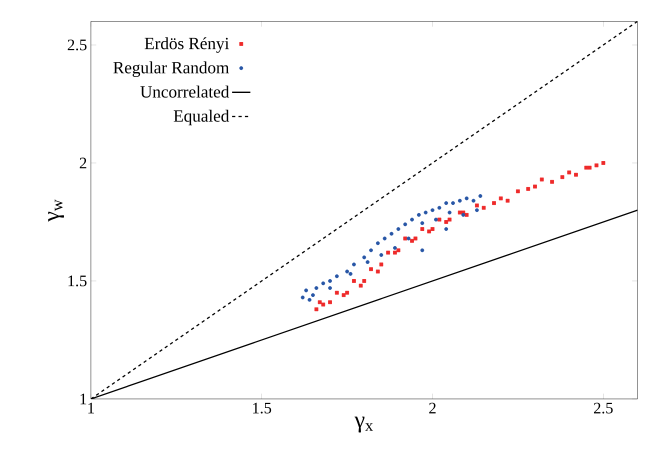 The image size is (661, 466). I want to click on x-axis-title: γ$_{x}$, so click(364, 424).